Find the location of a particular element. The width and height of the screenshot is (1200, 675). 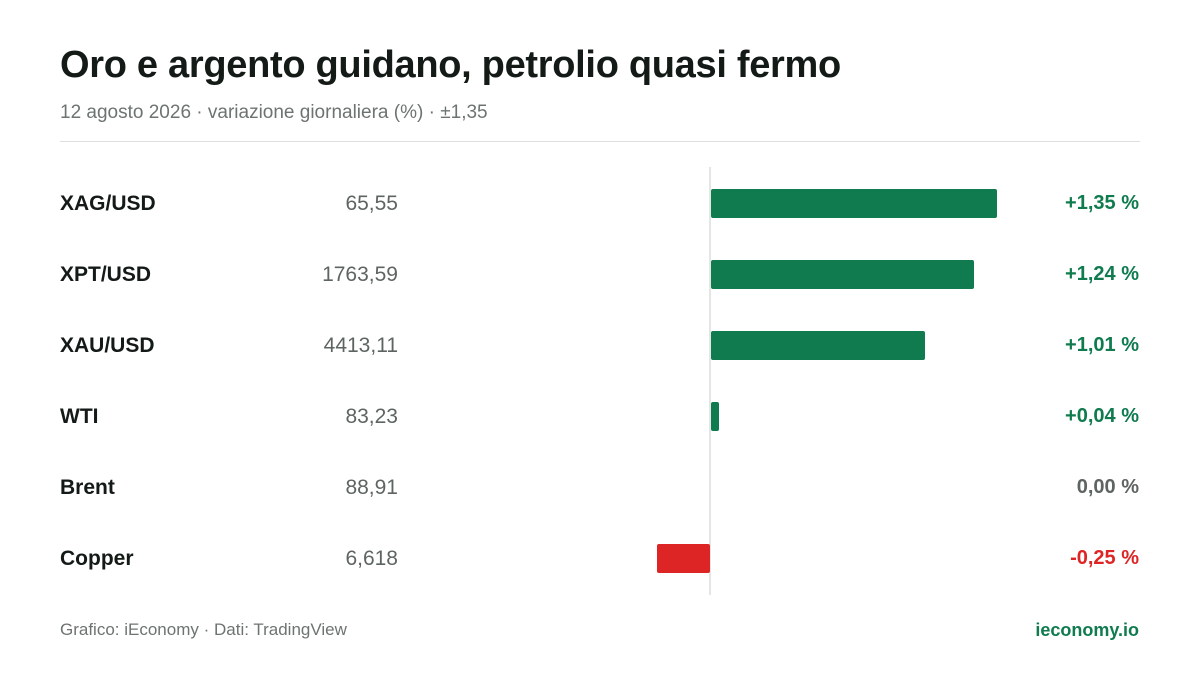

bar-row: Copper 6,618 -0,25 % is located at coordinates (600, 558).